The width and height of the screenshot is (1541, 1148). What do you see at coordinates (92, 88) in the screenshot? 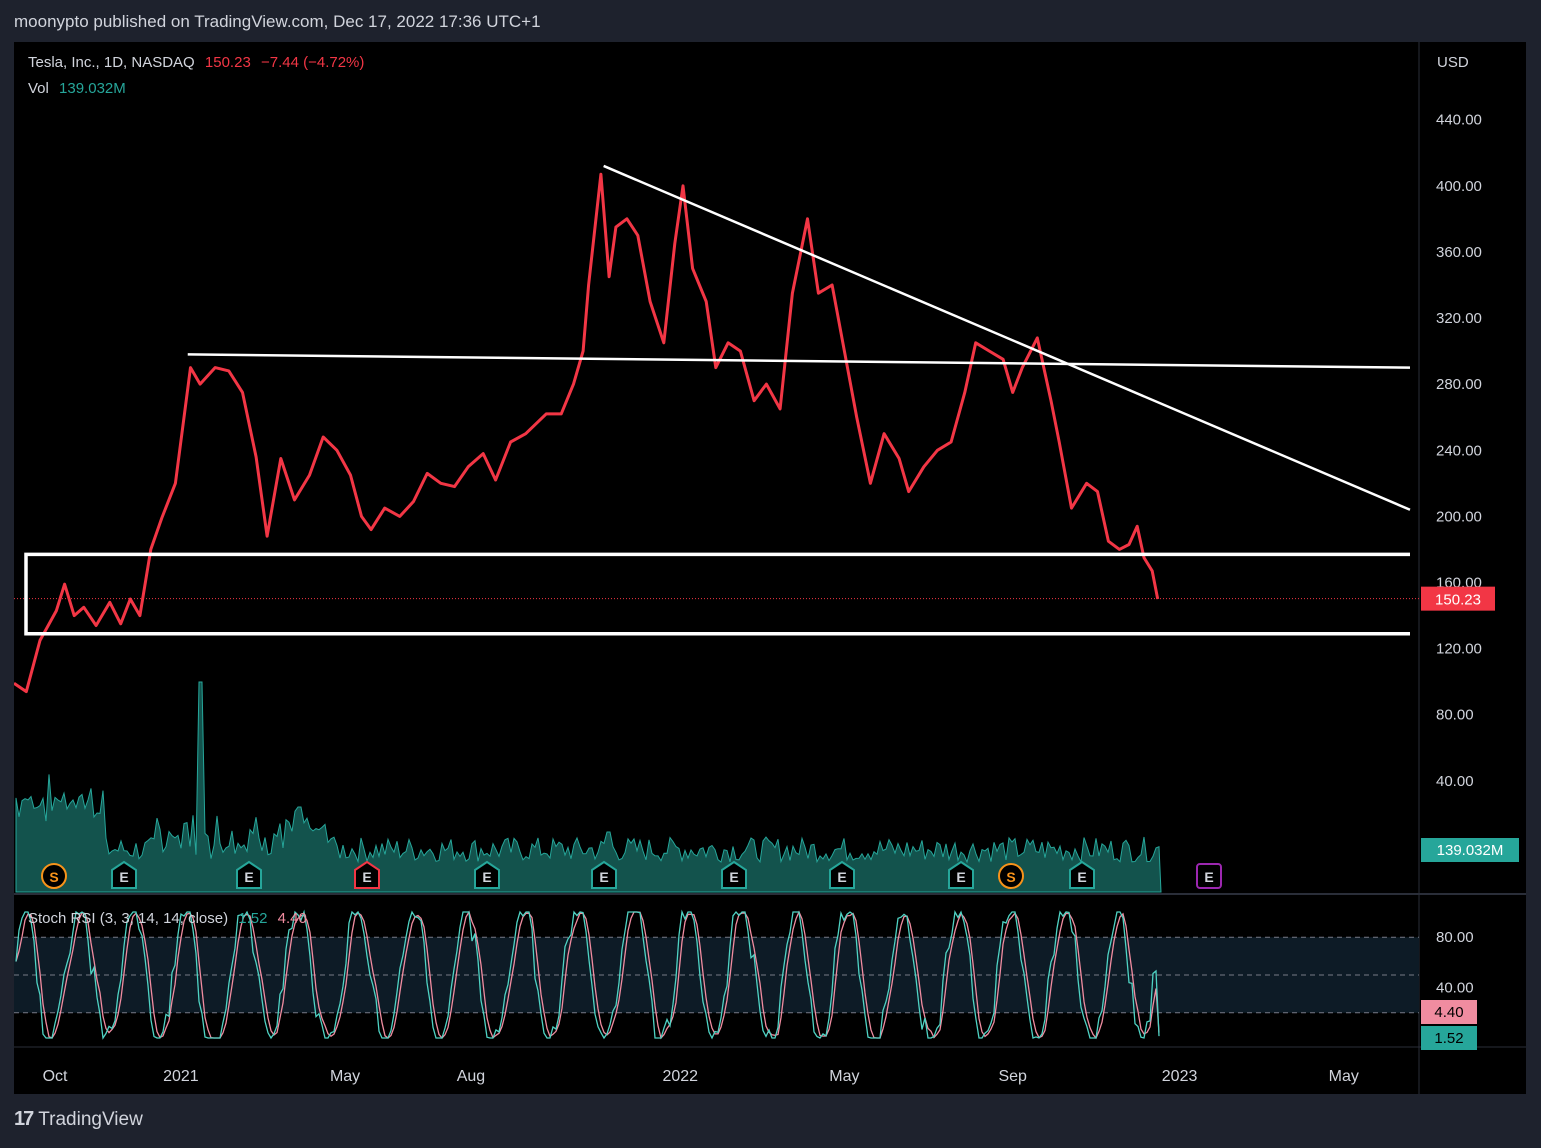
I see `volume-value: 139.032M` at bounding box center [92, 88].